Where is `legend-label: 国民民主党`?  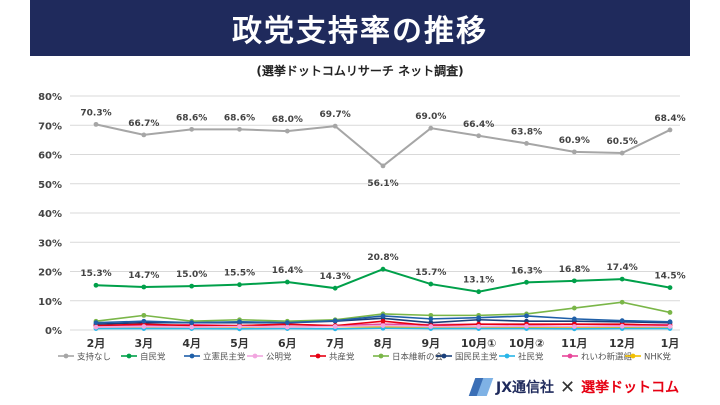
legend-label: 国民民主党 is located at coordinates (476, 357).